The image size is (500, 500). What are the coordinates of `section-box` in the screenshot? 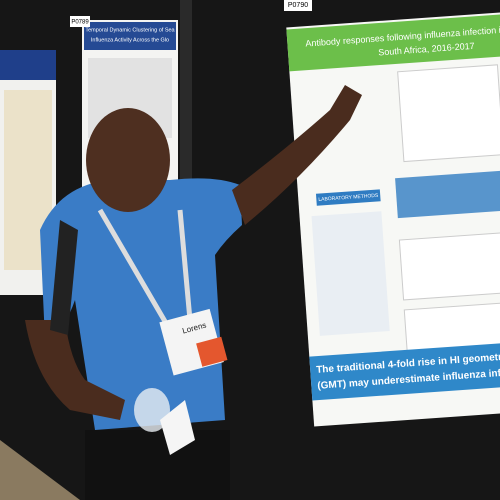 It's located at (348, 197).